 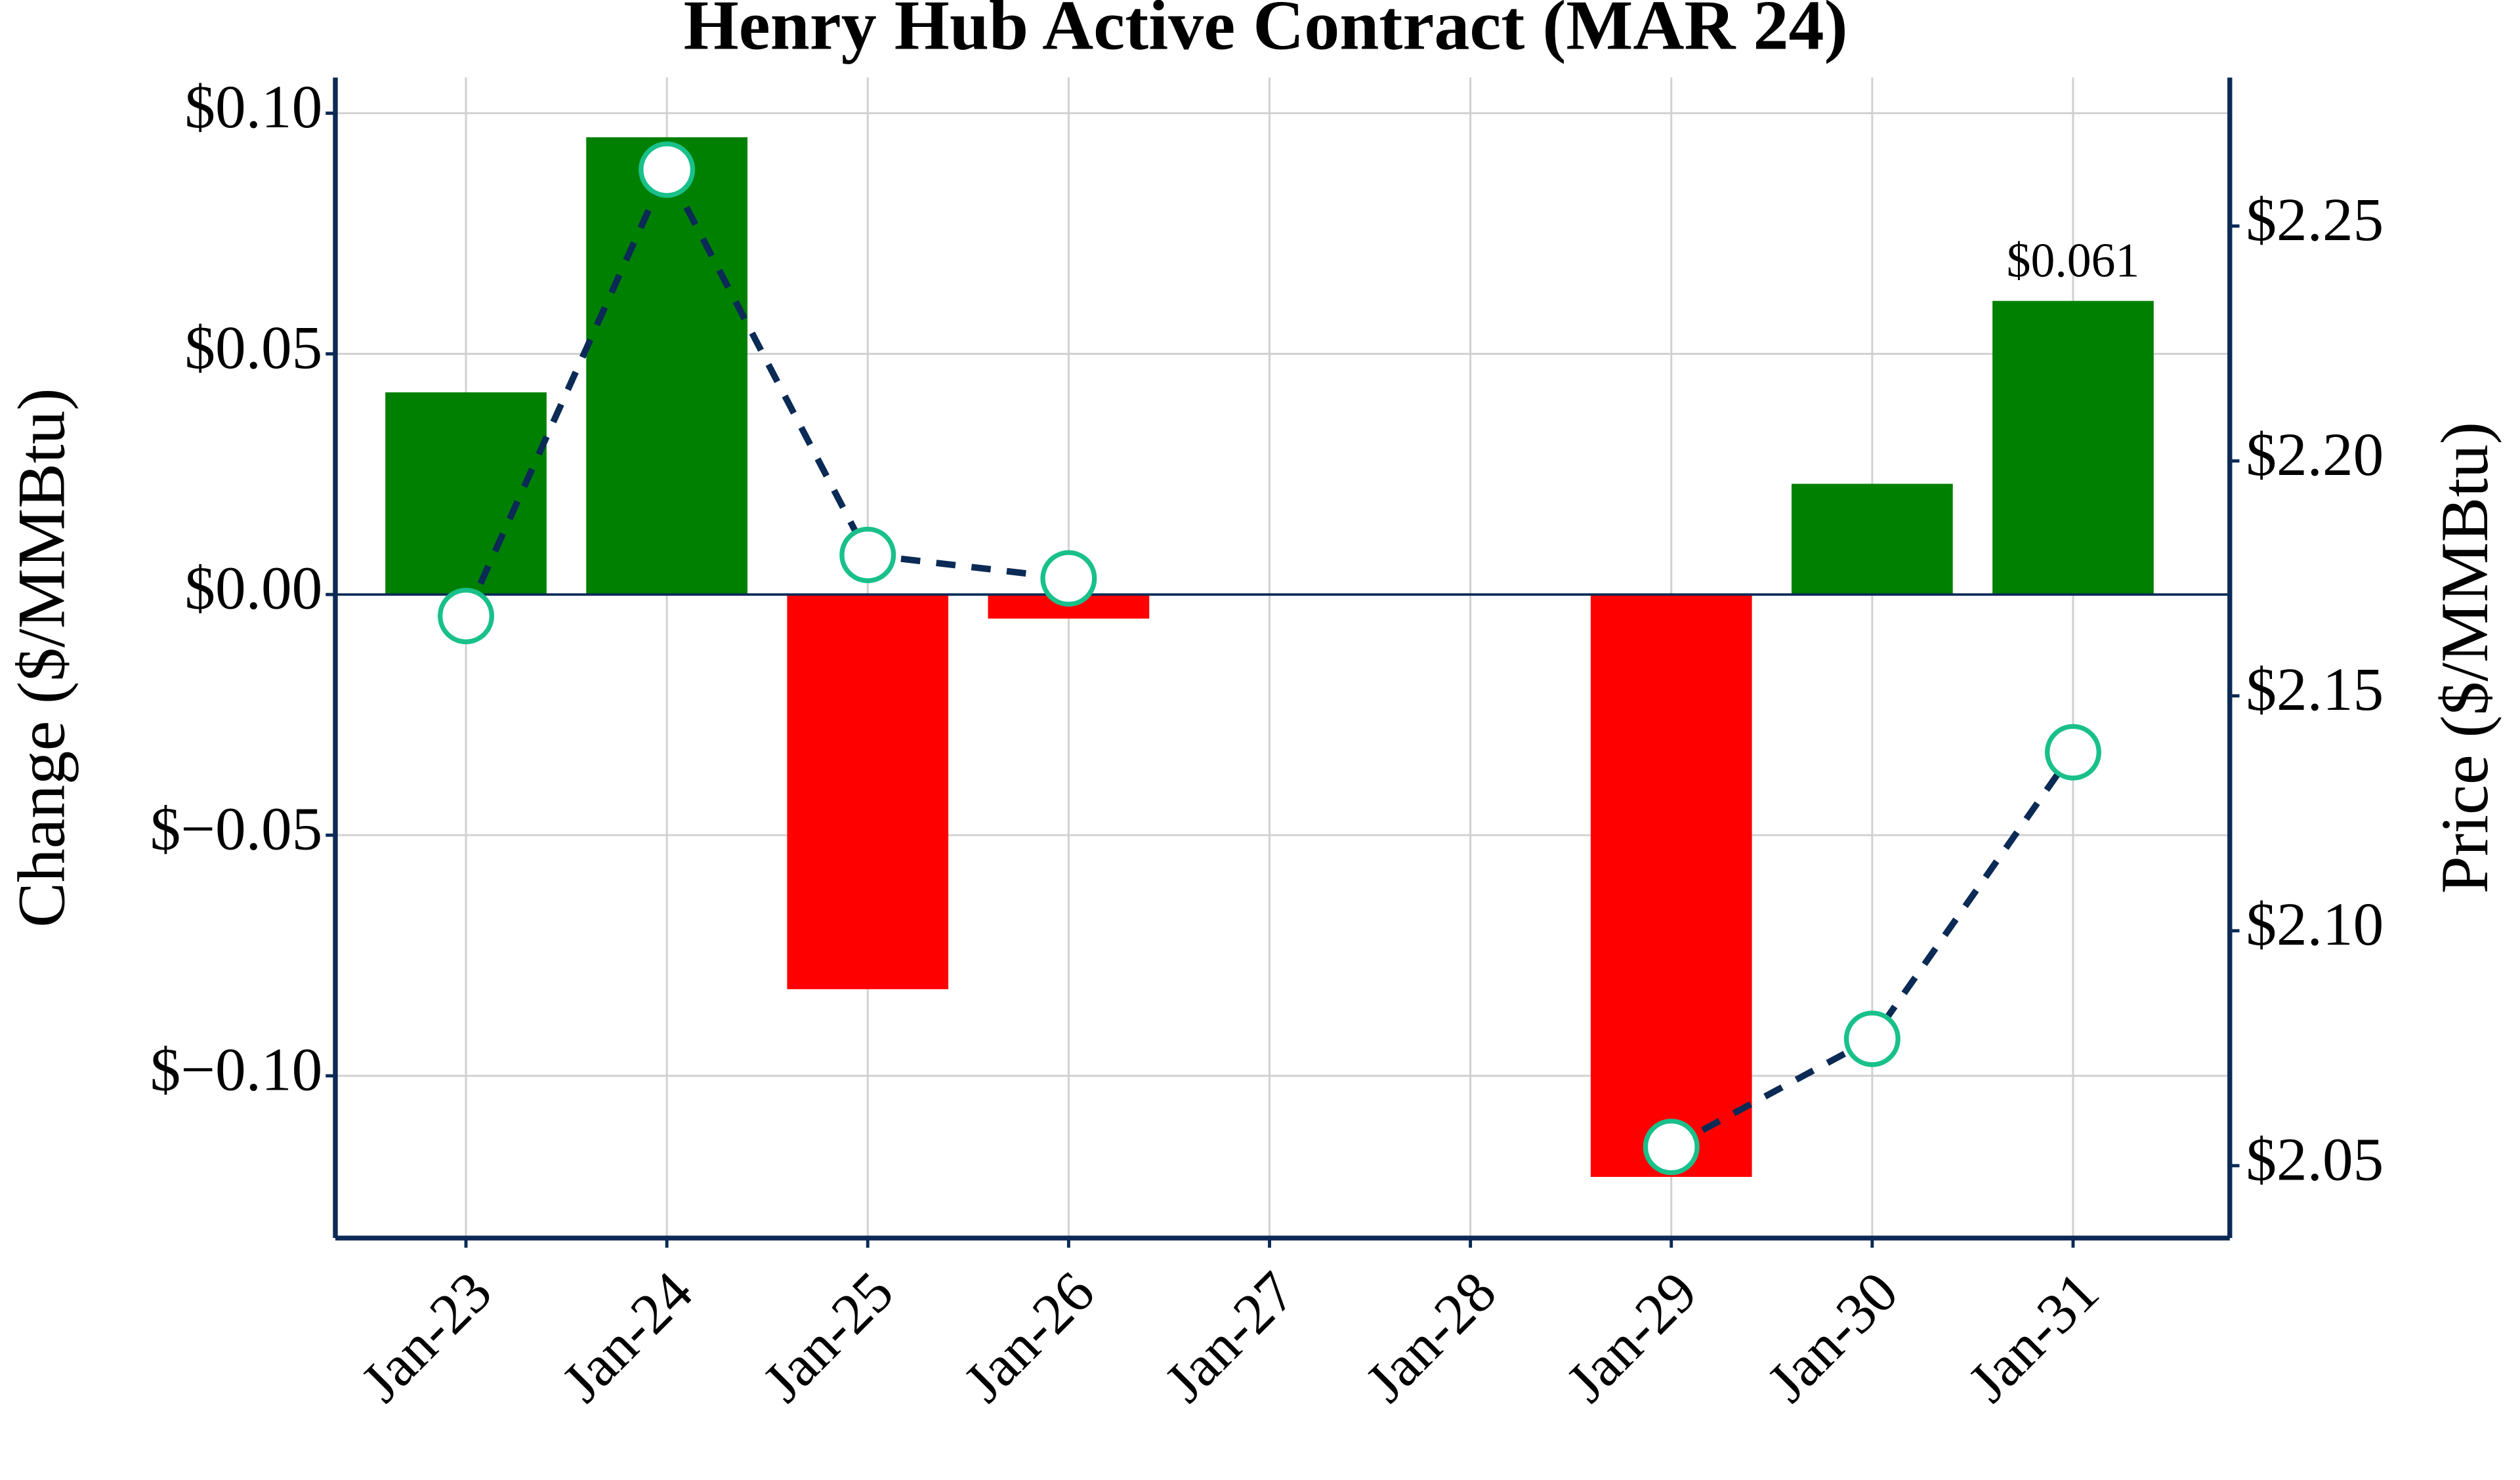 I want to click on y2-axis-label: Price ($/MMBtu), so click(x=2464, y=658).